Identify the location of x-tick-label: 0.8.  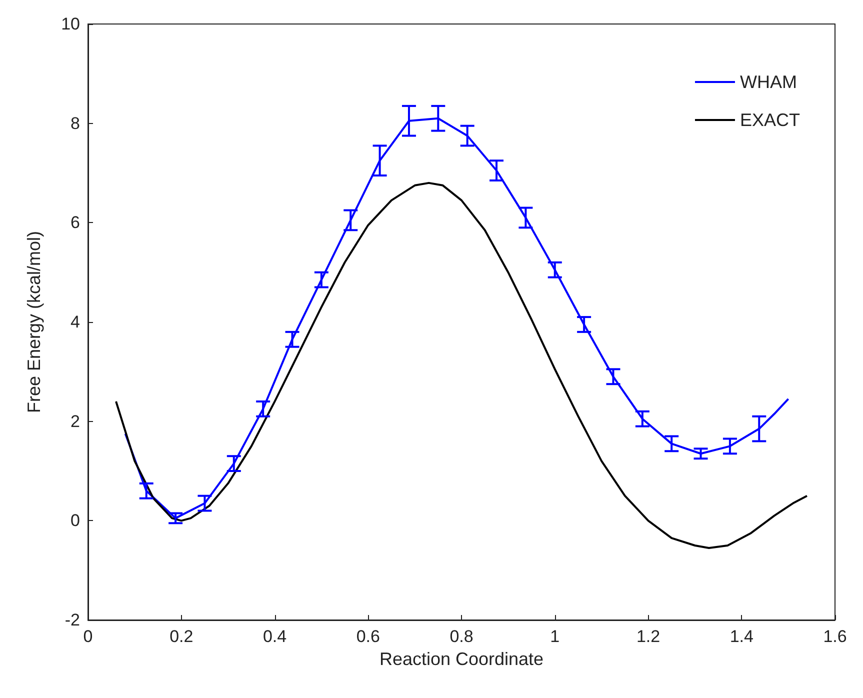
(462, 636).